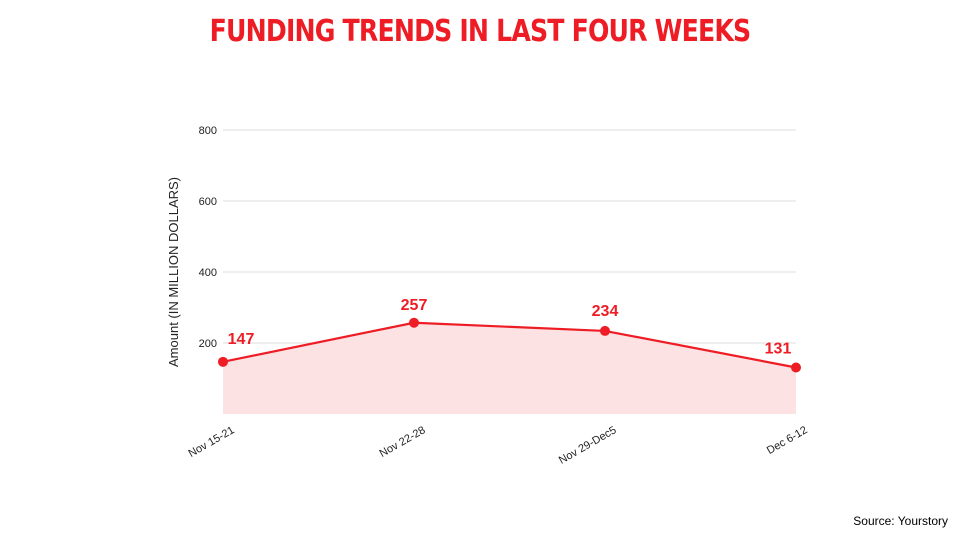  I want to click on line-layer, so click(509, 345).